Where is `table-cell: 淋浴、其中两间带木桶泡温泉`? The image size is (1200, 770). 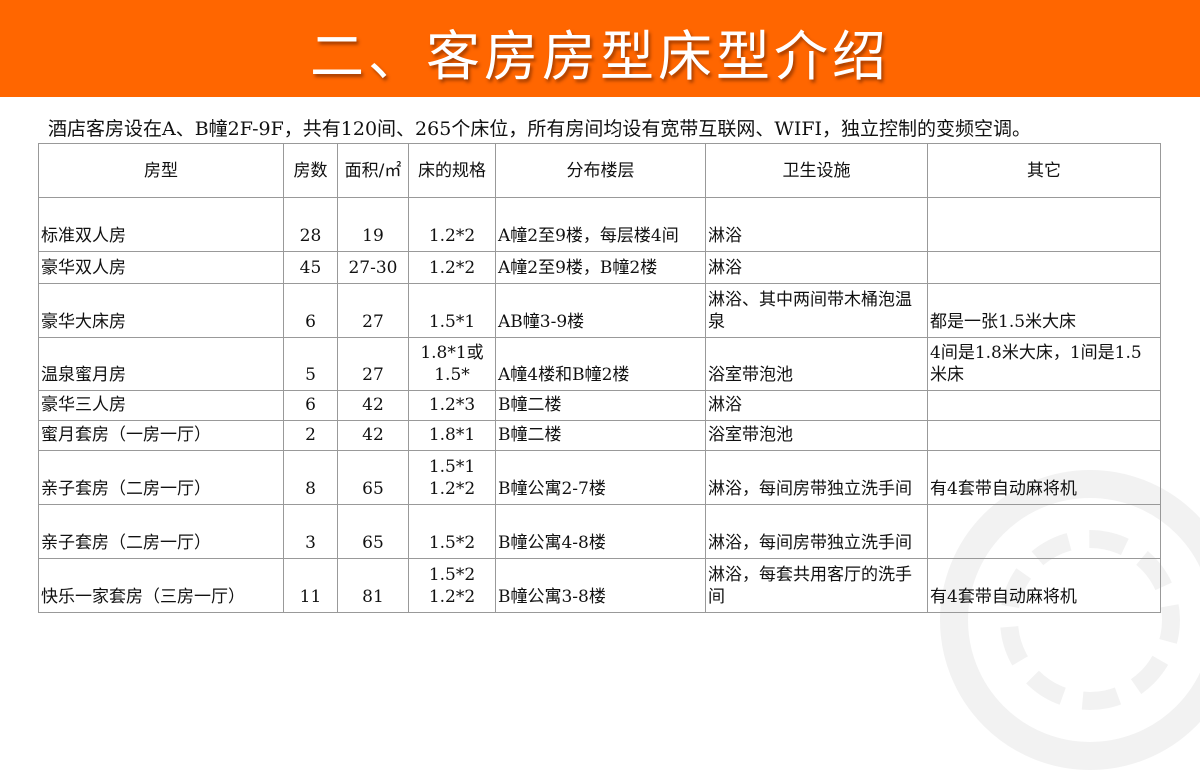
table-cell: 淋浴、其中两间带木桶泡温泉 is located at coordinates (816, 310).